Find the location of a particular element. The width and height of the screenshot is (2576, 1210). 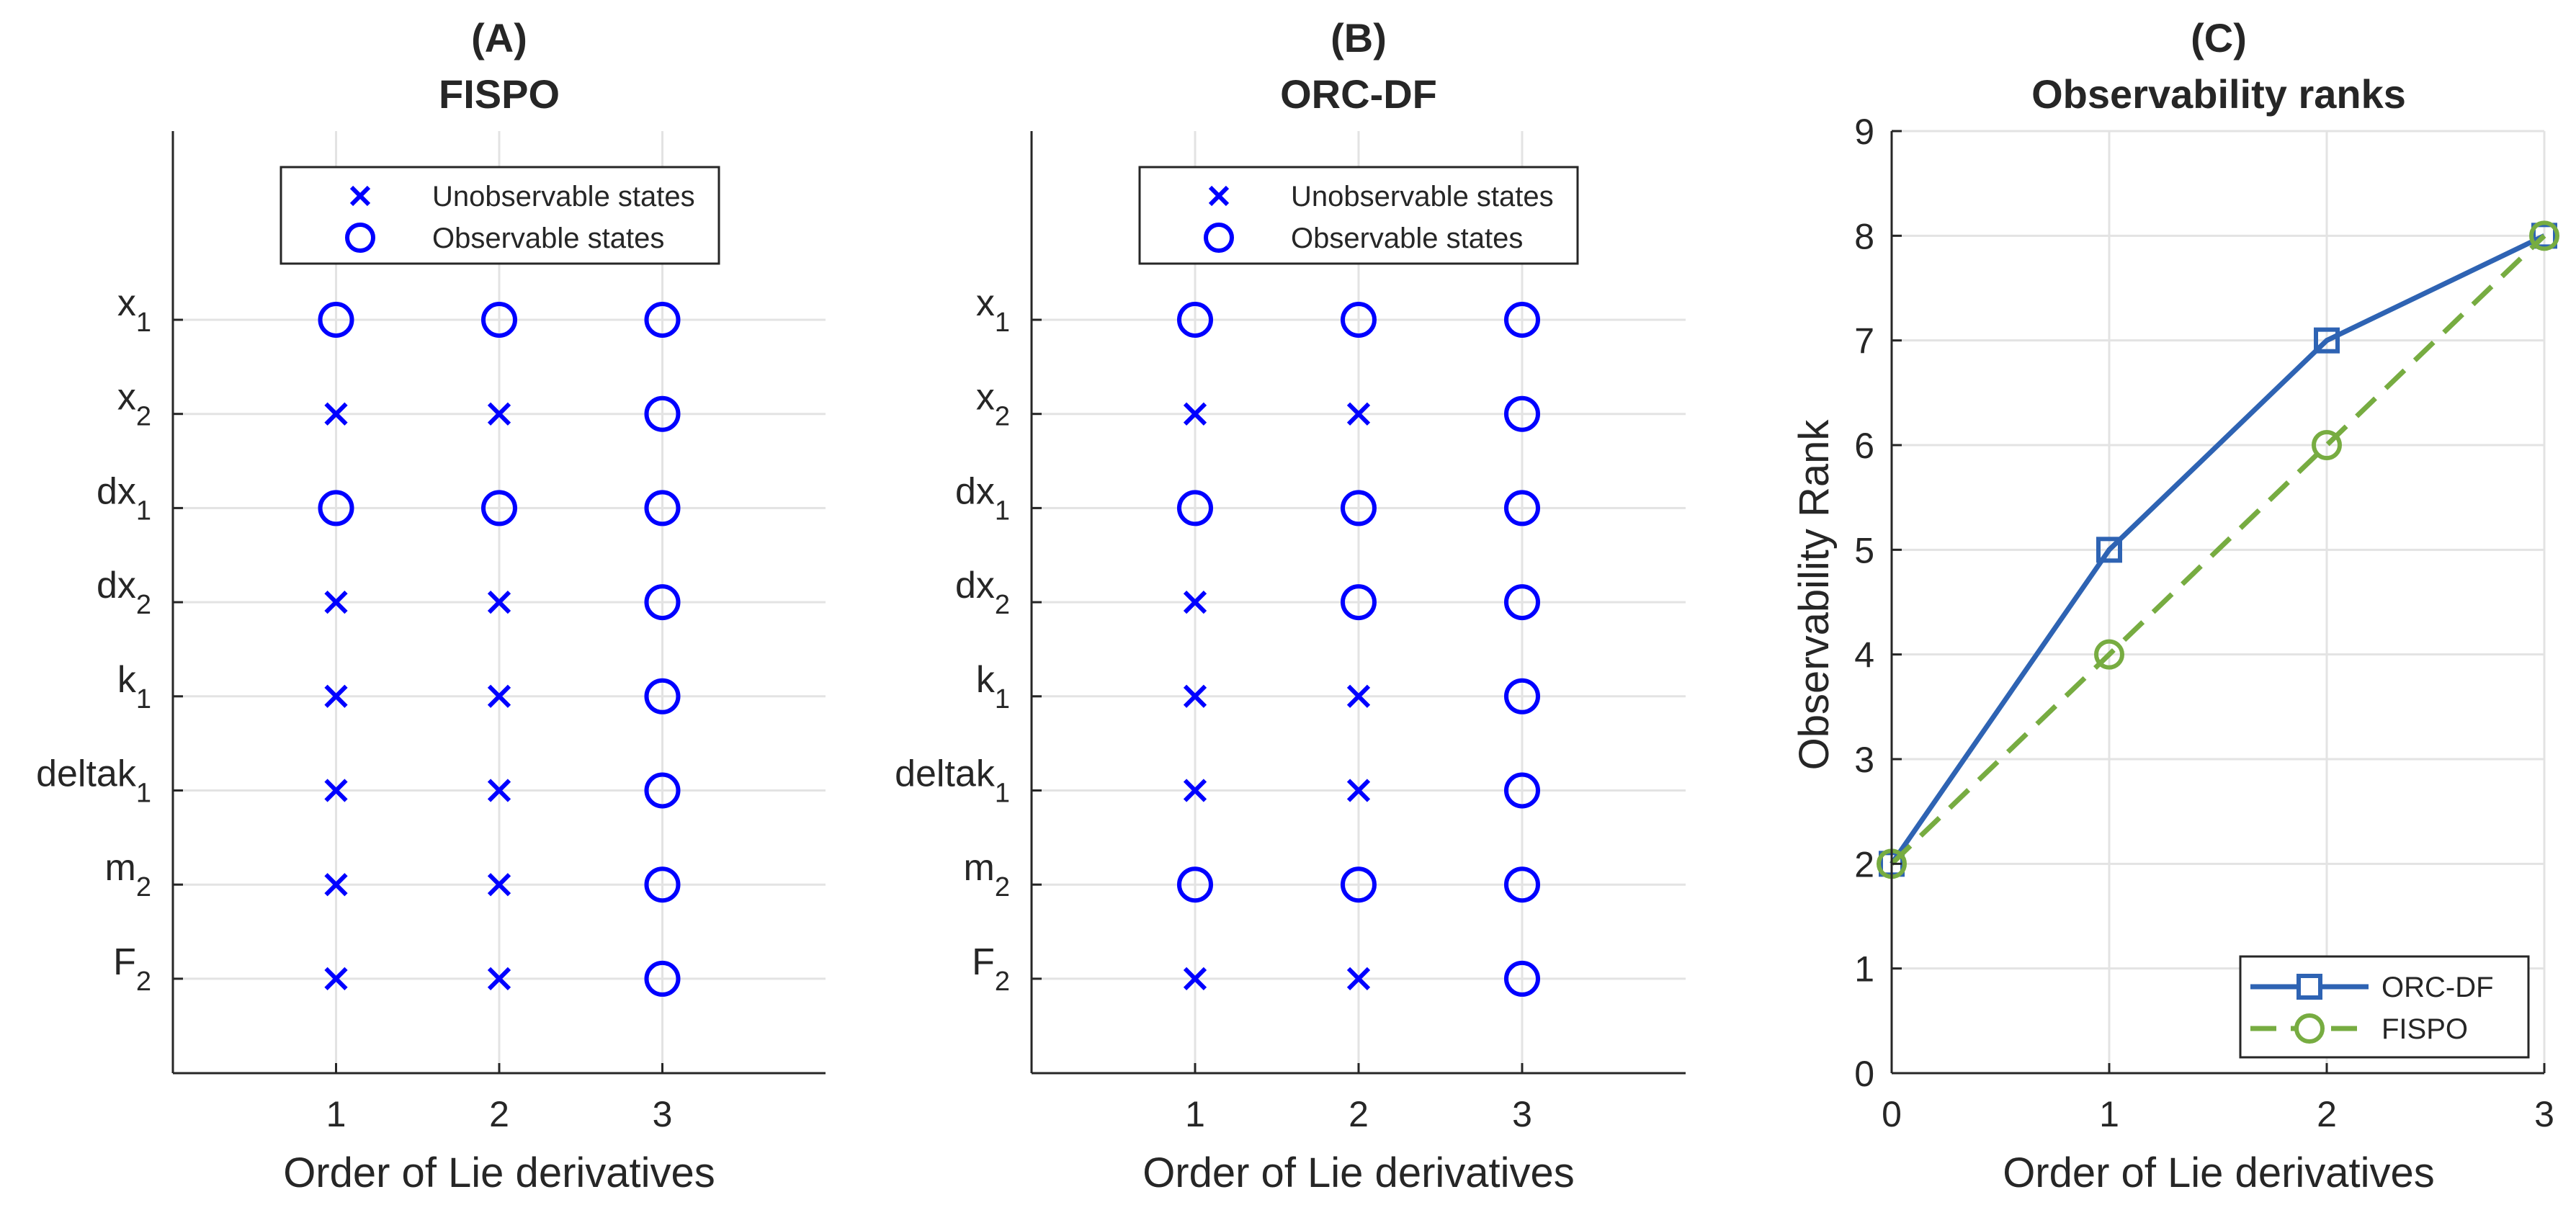

panel-b-marker-dx2-order1-x-stroke2 is located at coordinates (1195, 602).